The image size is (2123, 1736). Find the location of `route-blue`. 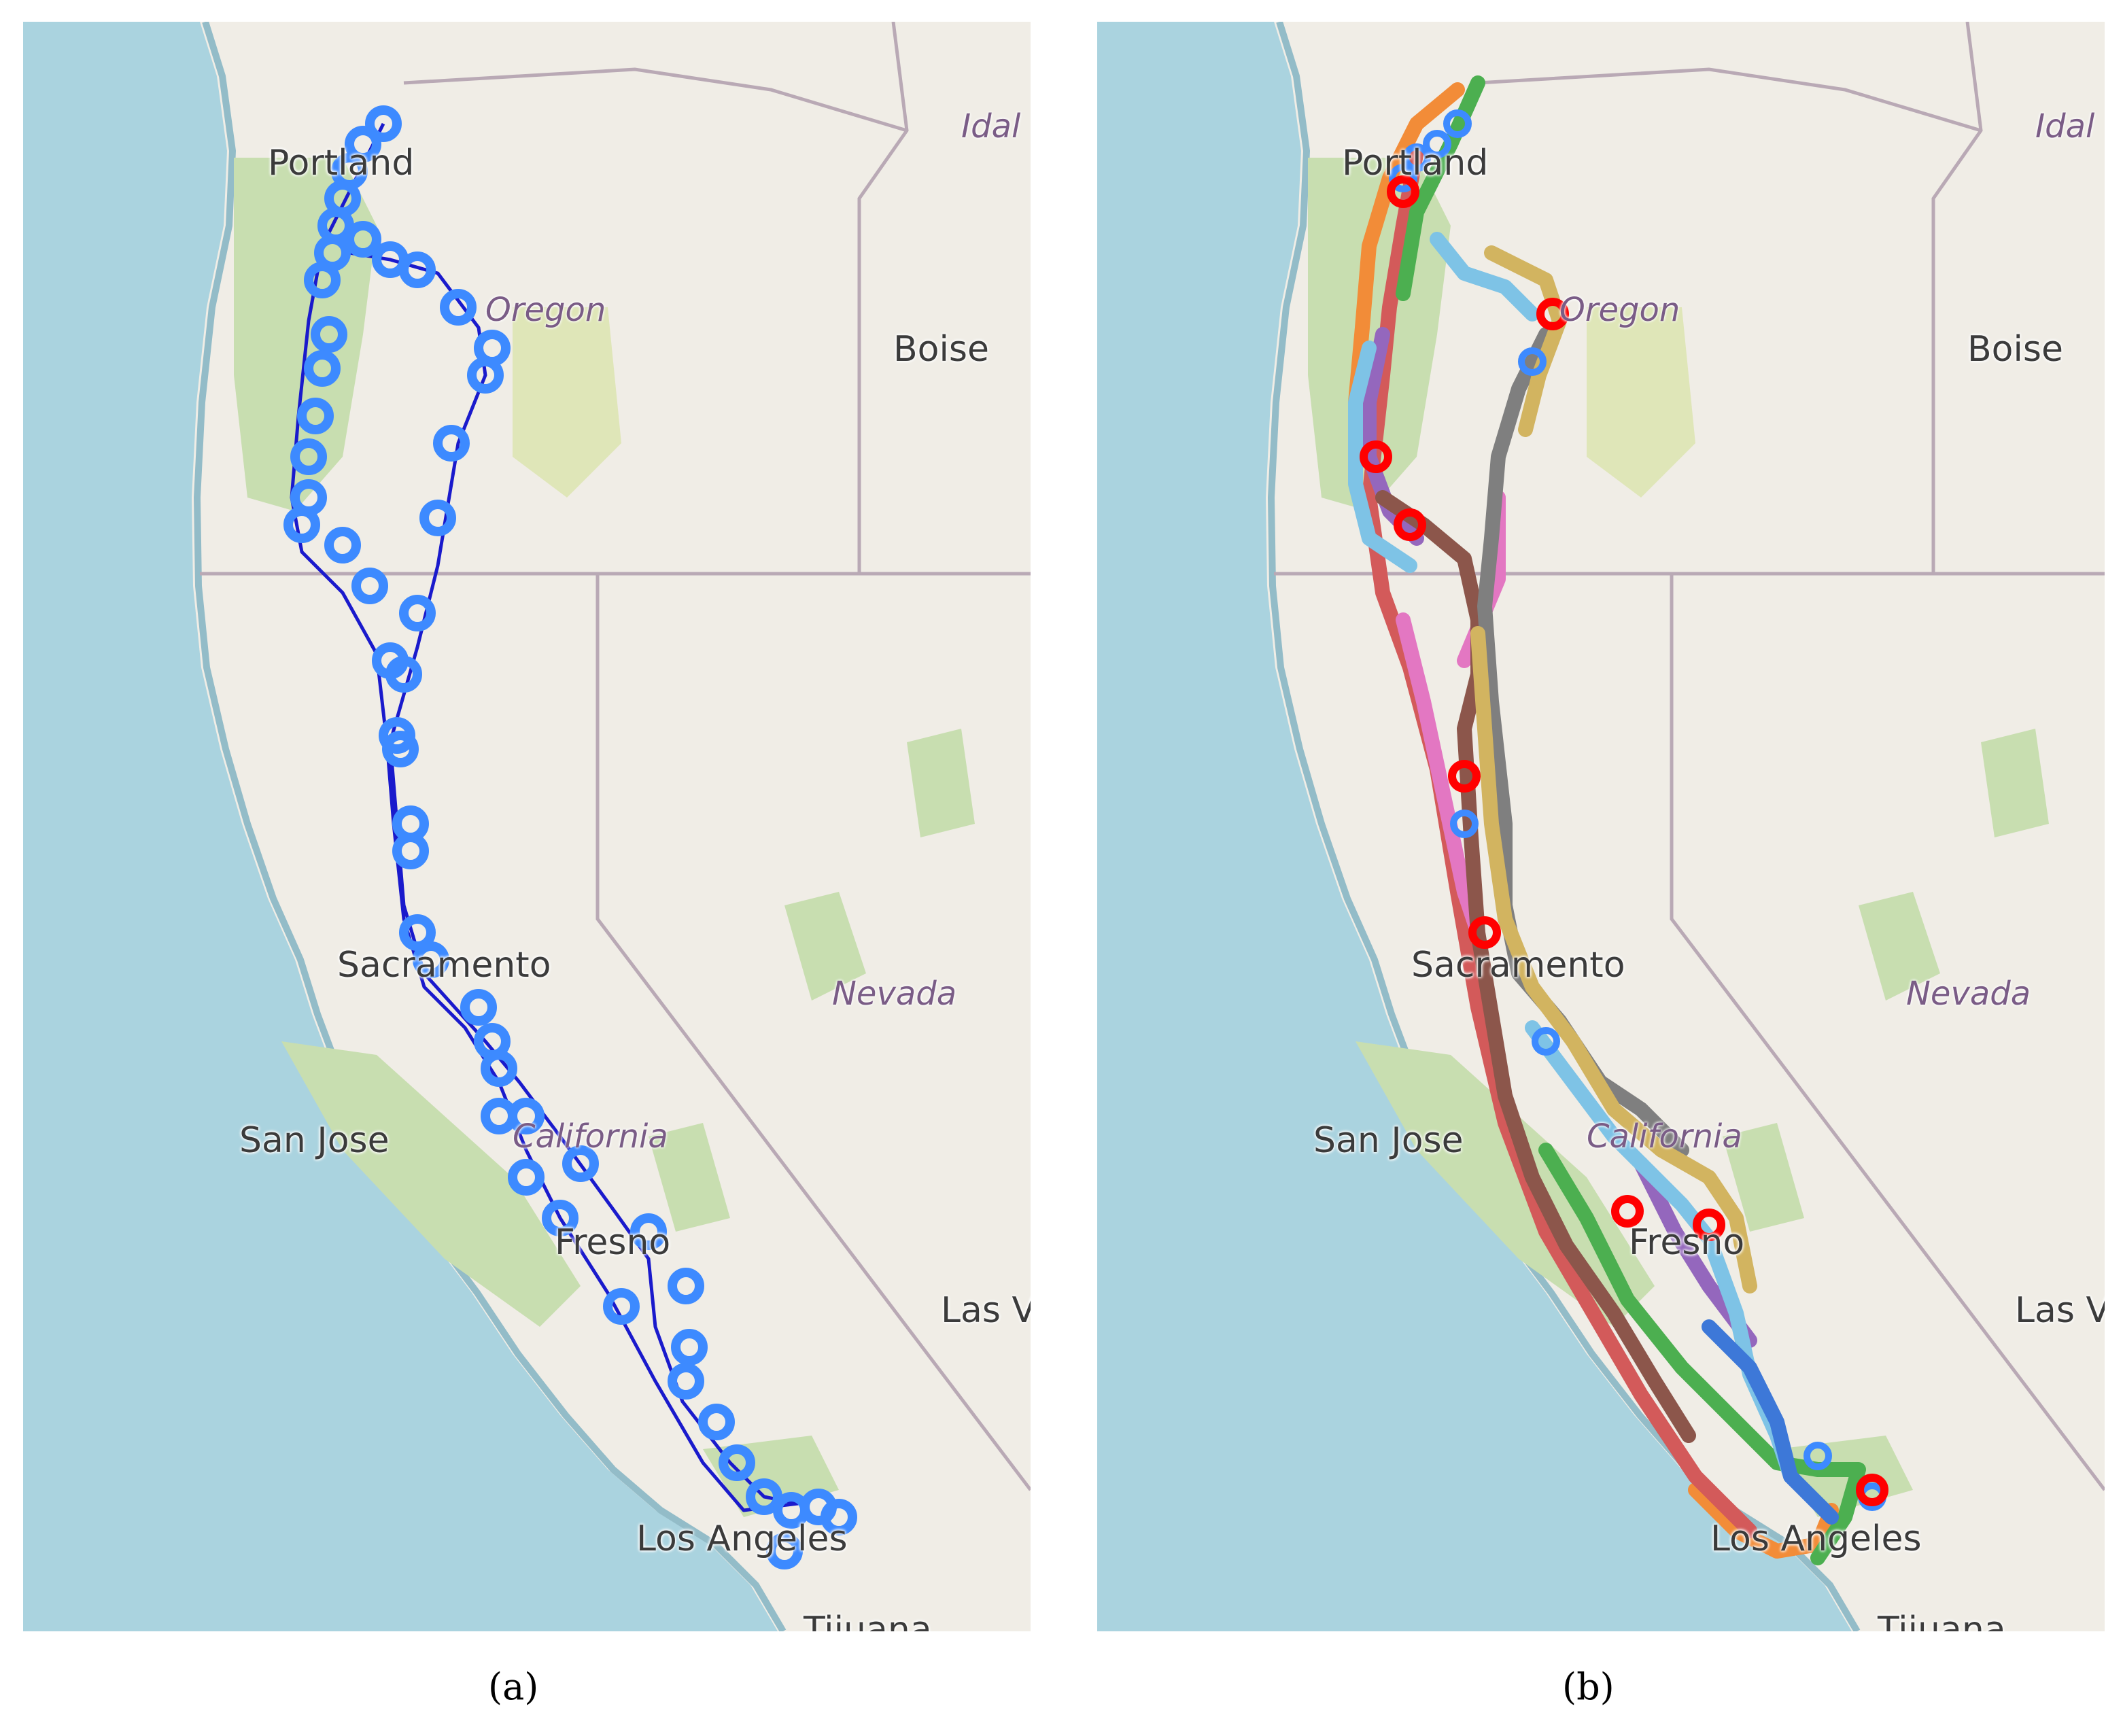

route-blue is located at coordinates (1770, 1422).